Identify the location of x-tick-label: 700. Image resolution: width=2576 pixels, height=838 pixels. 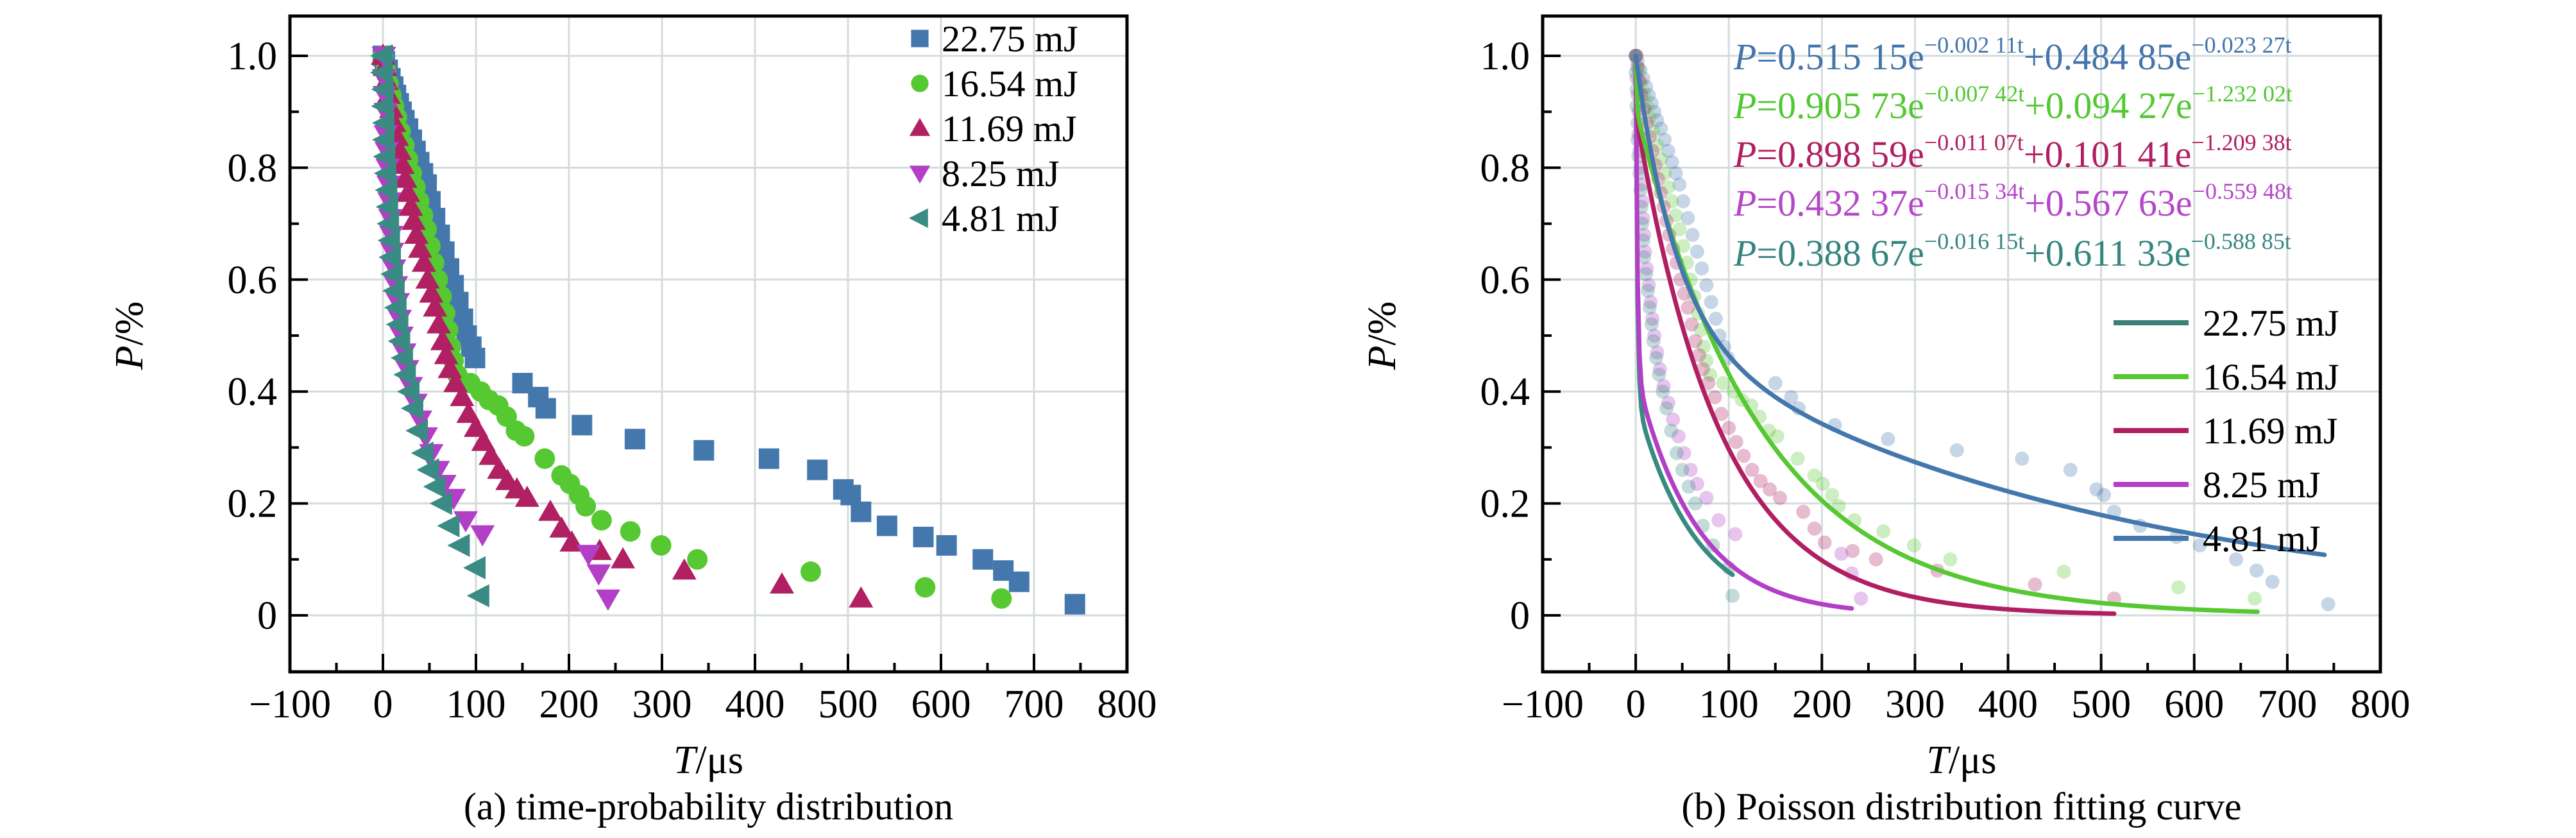
(2287, 704).